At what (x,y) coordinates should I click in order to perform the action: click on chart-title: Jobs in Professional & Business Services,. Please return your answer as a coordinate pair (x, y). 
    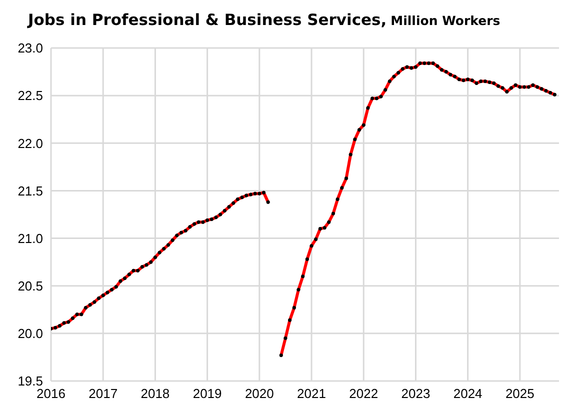
    Looking at the image, I should click on (207, 20).